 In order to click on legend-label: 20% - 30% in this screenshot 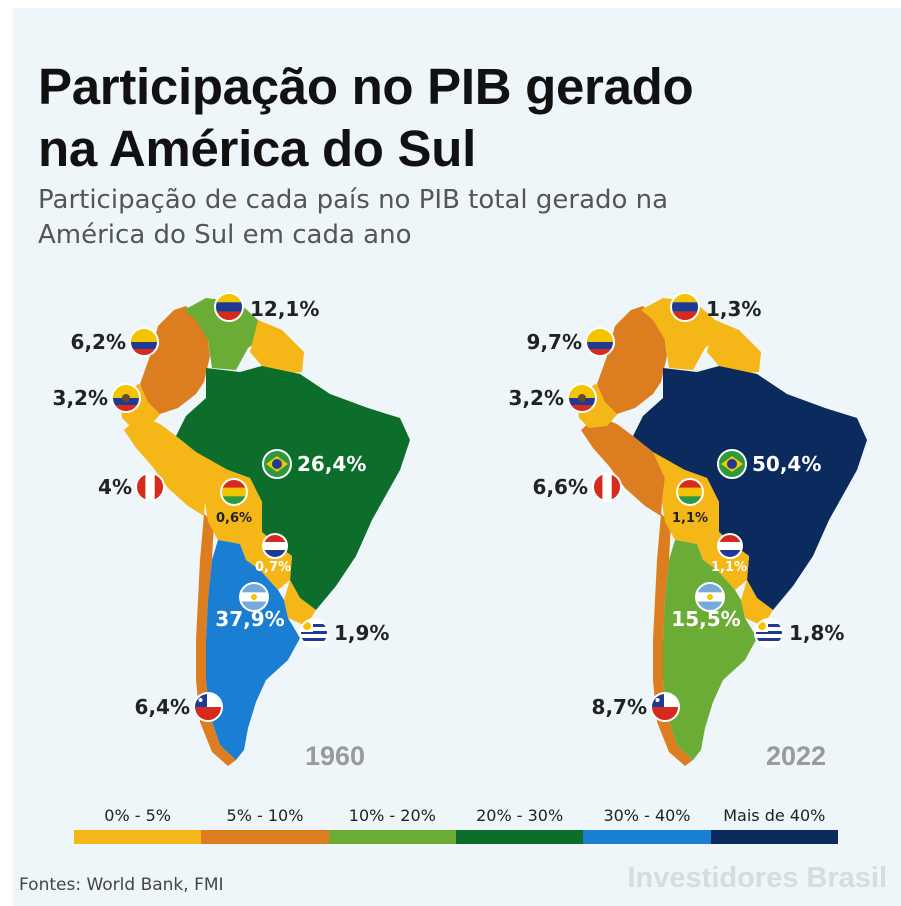, I will do `click(520, 815)`.